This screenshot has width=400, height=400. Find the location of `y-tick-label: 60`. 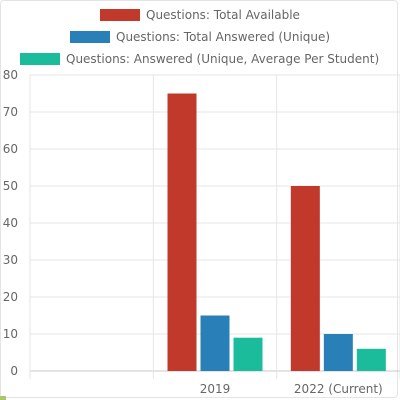

y-tick-label: 60 is located at coordinates (10, 149).